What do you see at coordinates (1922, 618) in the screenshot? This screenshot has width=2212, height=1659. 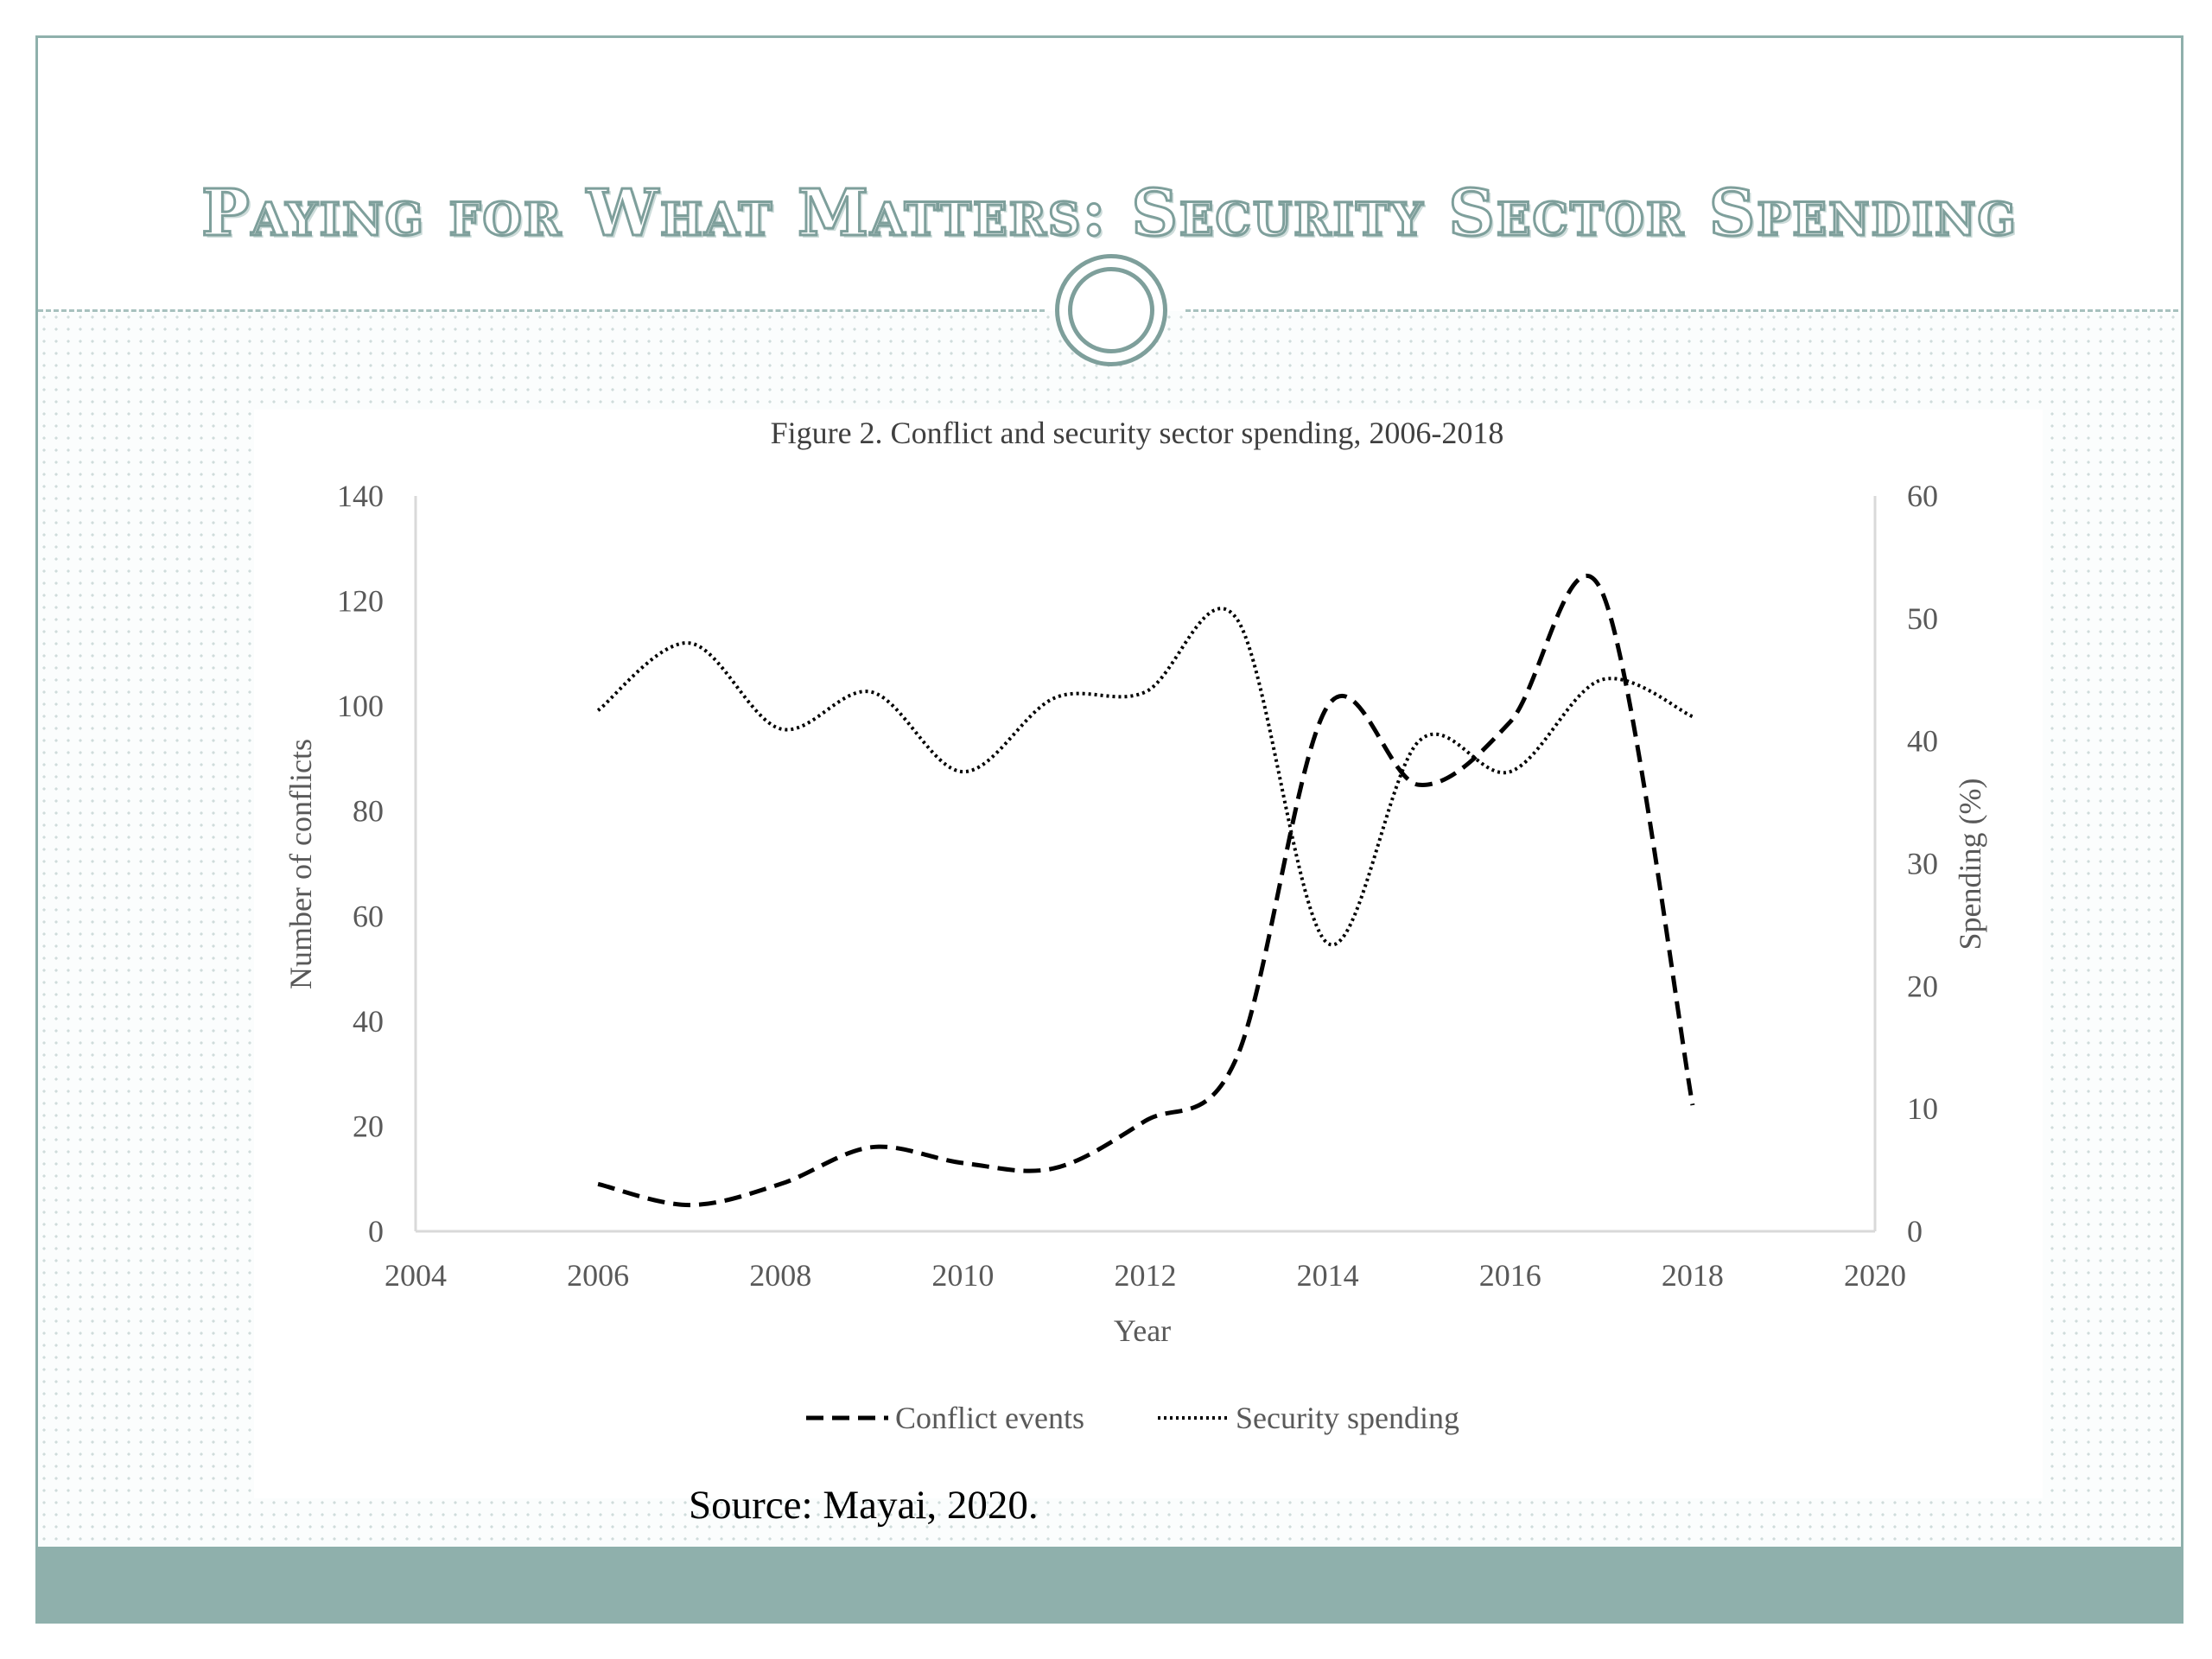 I see `y2-tick-label: 50` at bounding box center [1922, 618].